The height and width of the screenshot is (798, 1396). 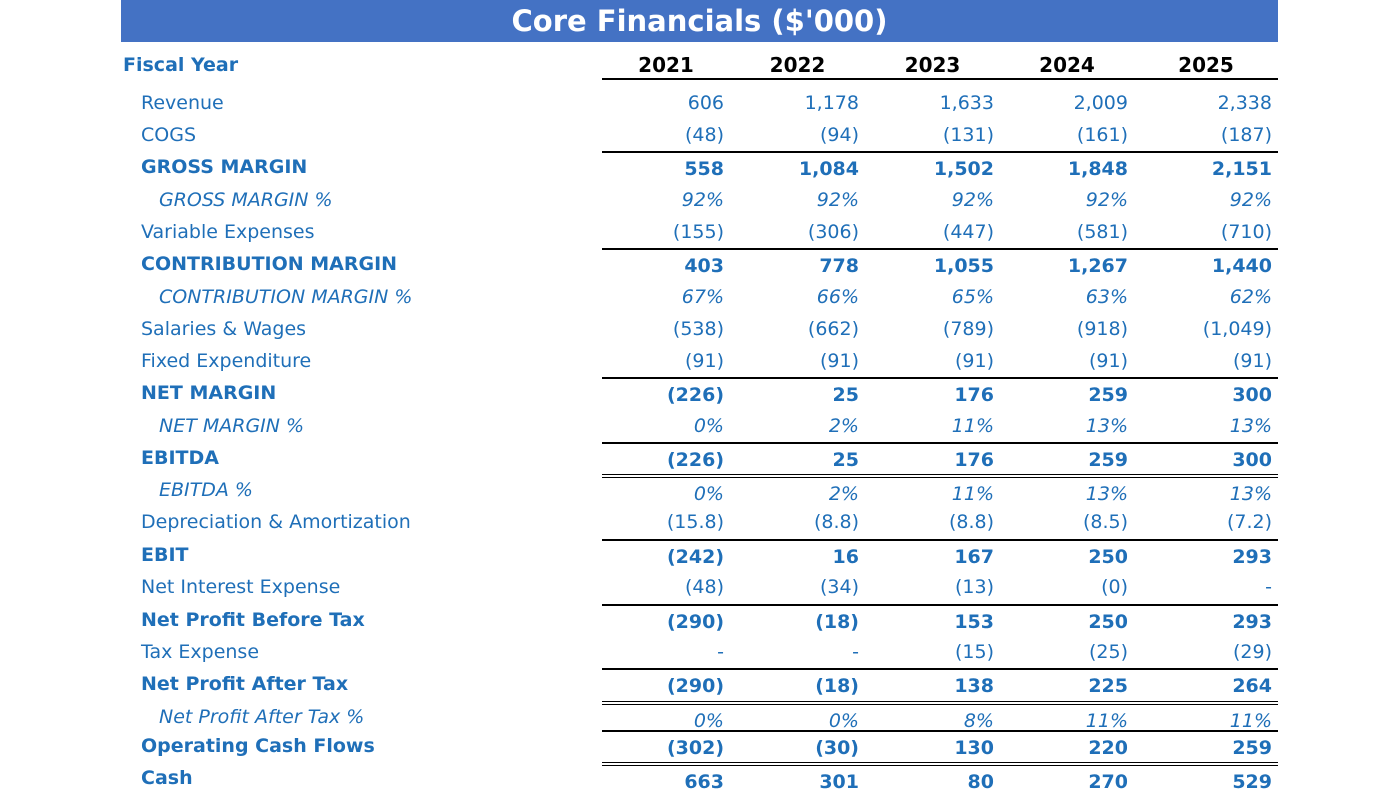 I want to click on value-cell: 778, so click(x=839, y=266).